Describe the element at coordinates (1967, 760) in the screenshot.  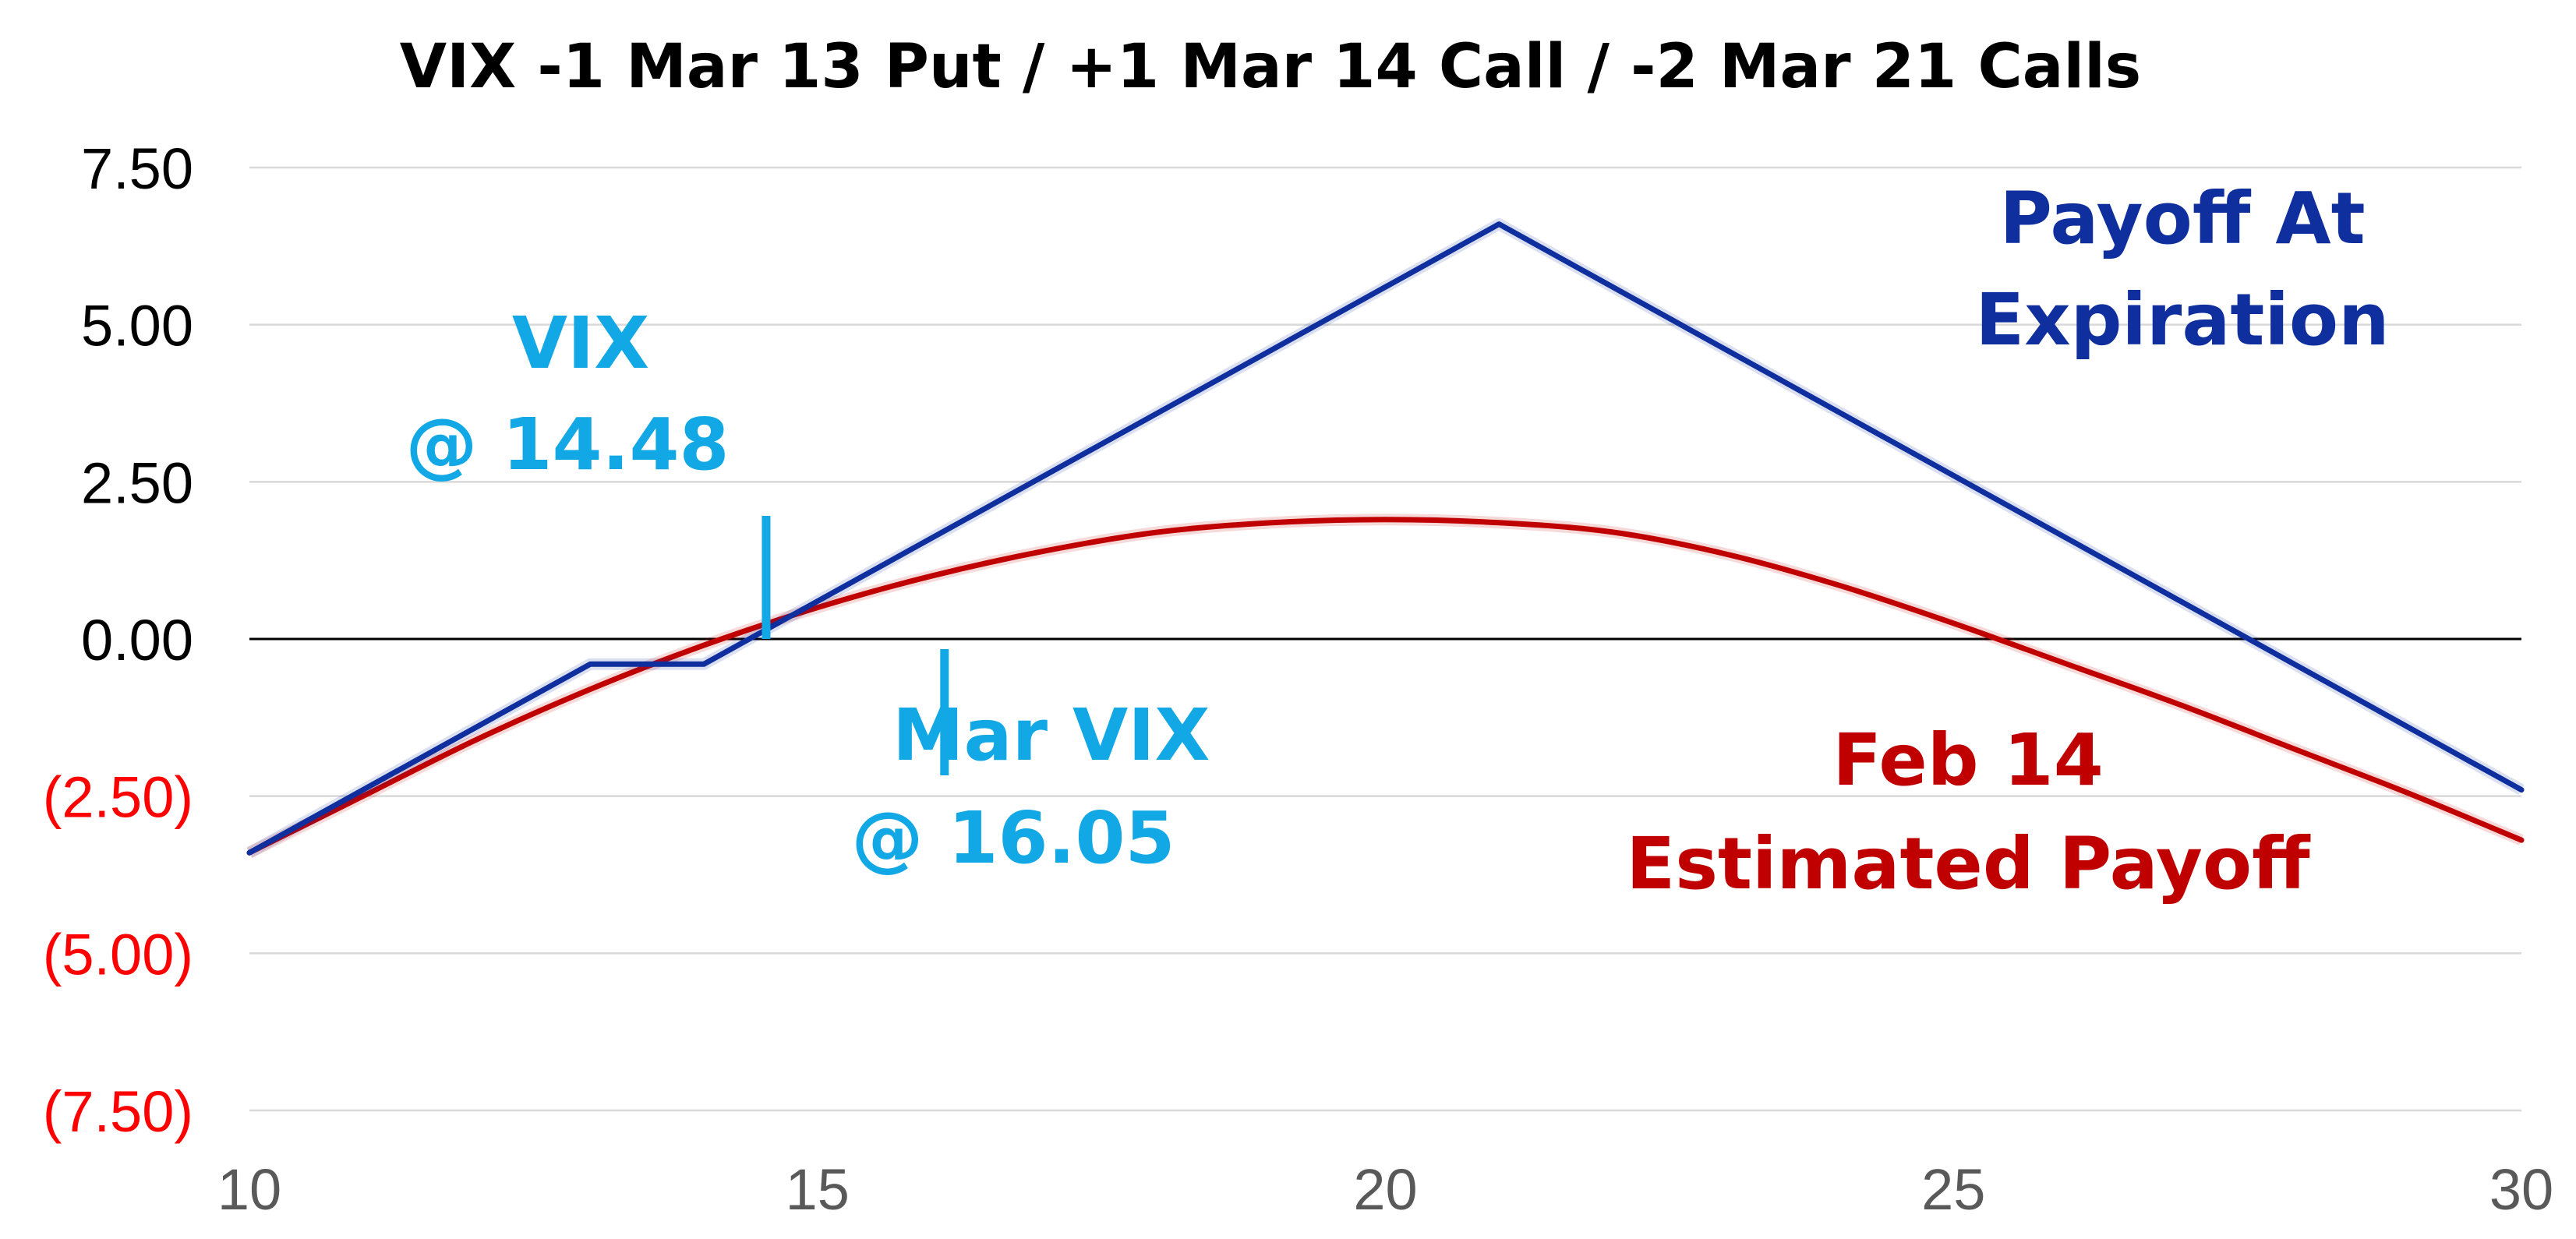
I see `estimated-label-line1: Feb 14` at that location.